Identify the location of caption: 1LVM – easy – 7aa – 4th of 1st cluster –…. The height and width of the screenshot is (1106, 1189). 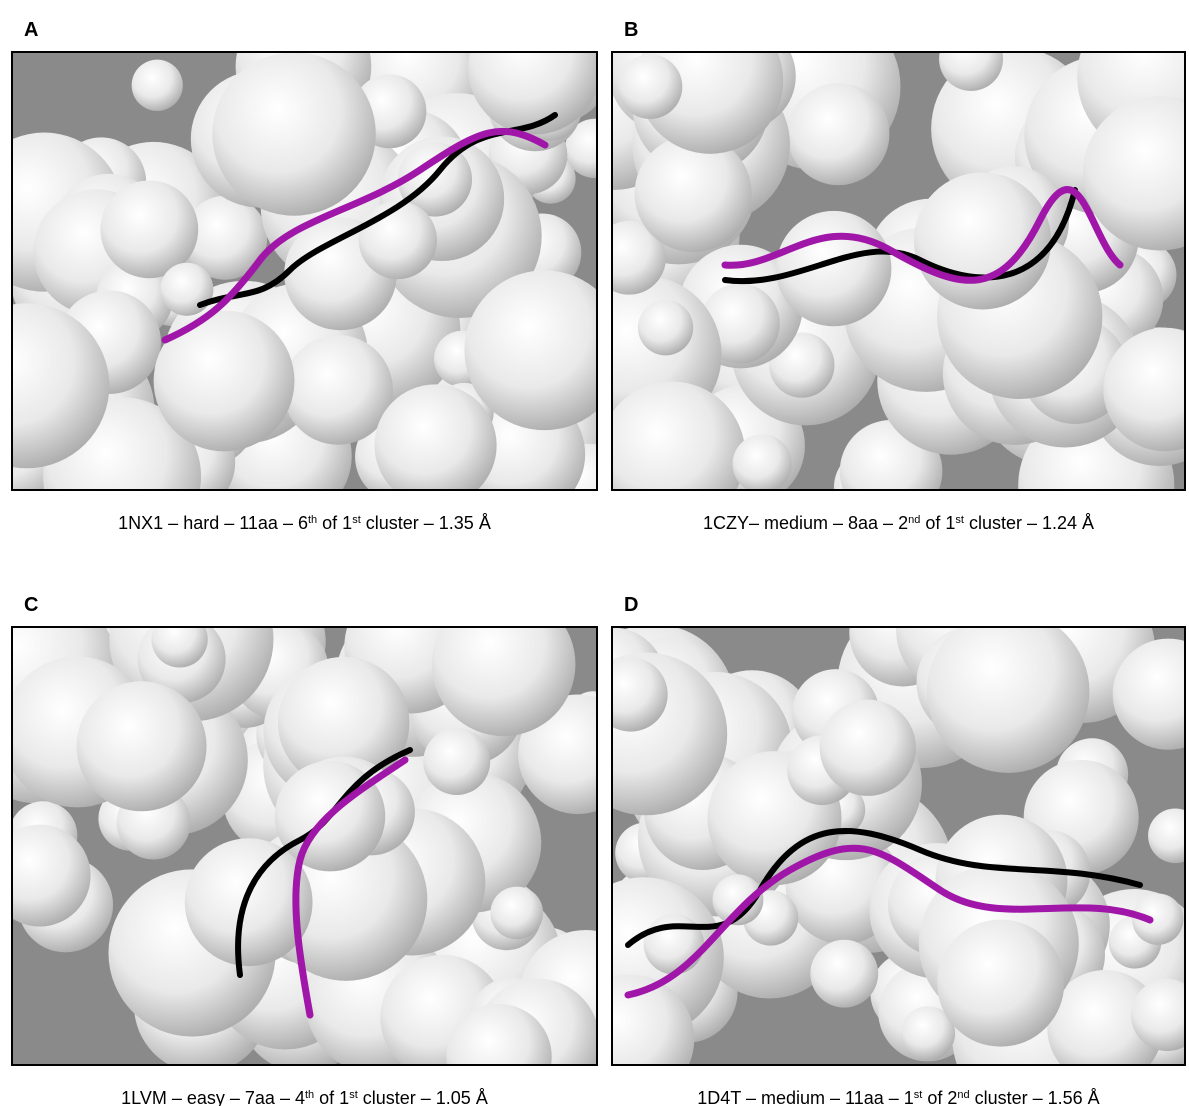
(304, 1097).